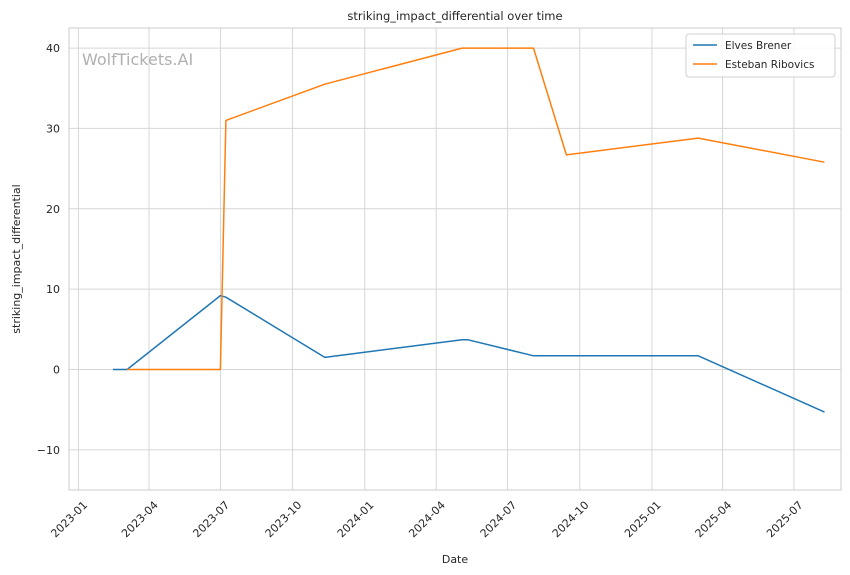 The width and height of the screenshot is (850, 575). Describe the element at coordinates (454, 16) in the screenshot. I see `chart-title: striking_impact_differential over time` at that location.